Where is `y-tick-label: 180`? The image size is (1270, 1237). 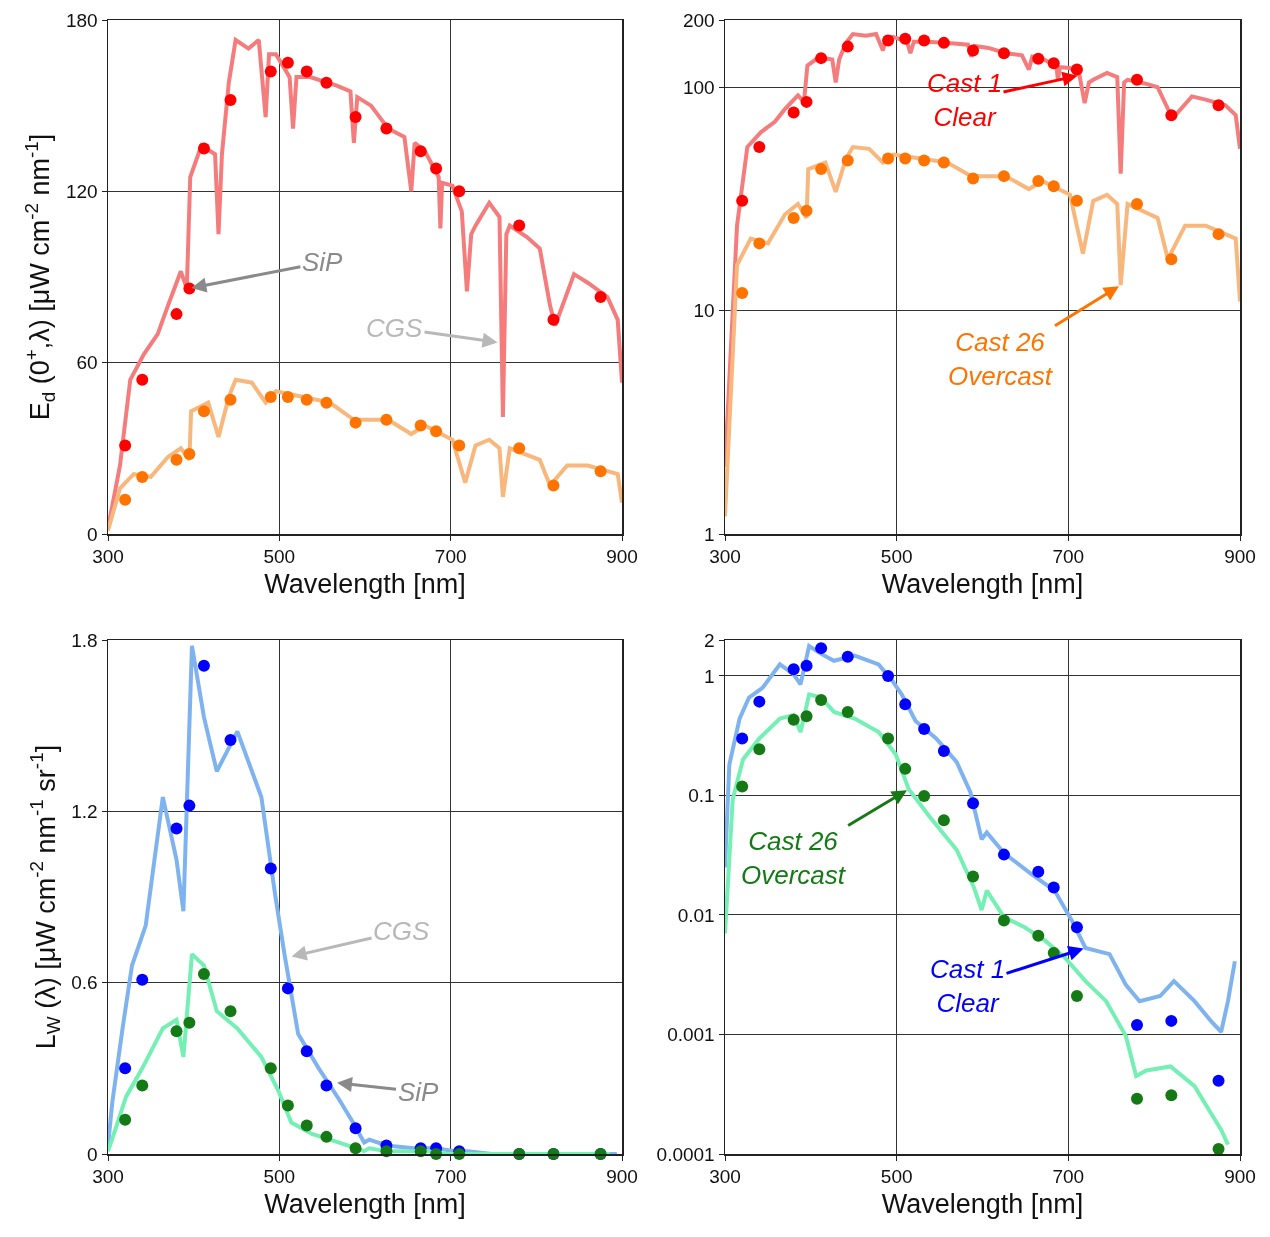 y-tick-label: 180 is located at coordinates (82, 20).